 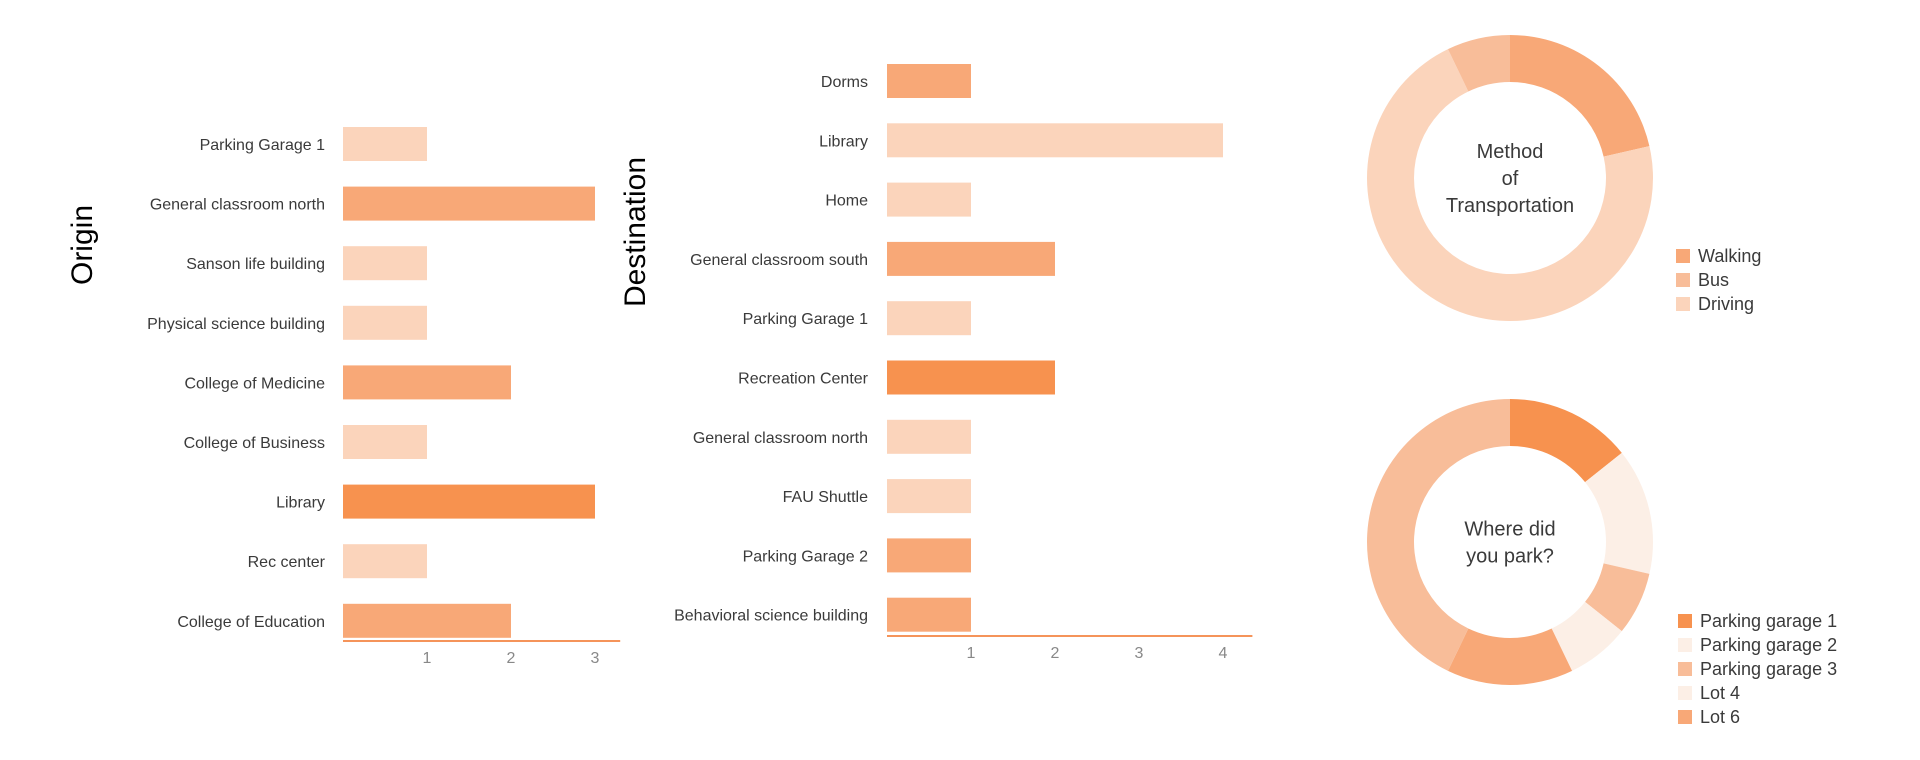 I want to click on destination-title: Destination, so click(x=635, y=232).